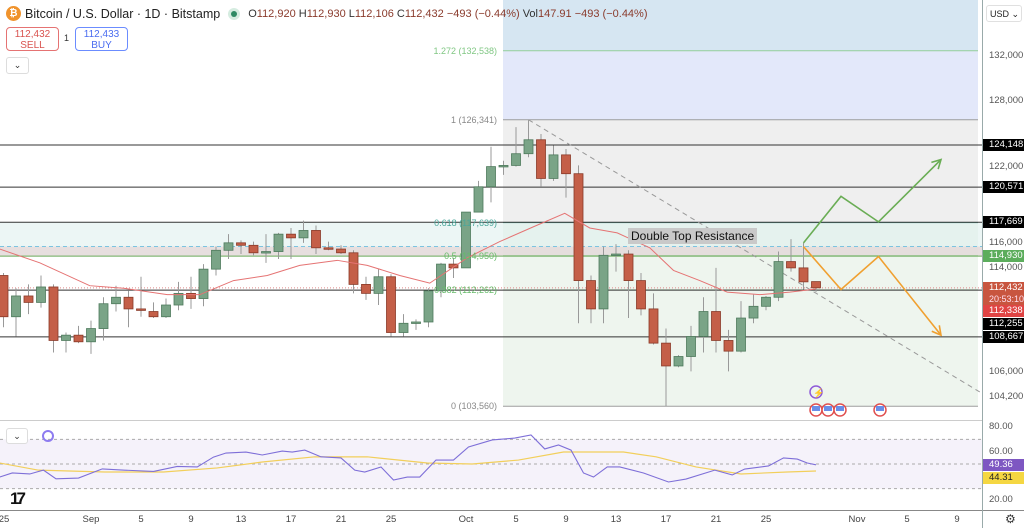 This screenshot has width=1024, height=528. I want to click on bearish-scenario-path, so click(872, 291).